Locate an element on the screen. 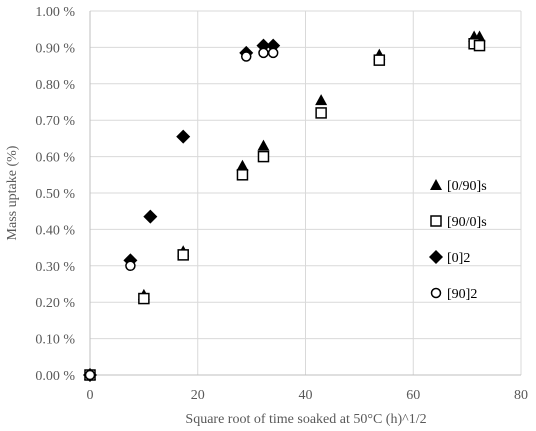 This screenshot has height=431, width=536. y-tick-label: 0.50 % is located at coordinates (55, 194).